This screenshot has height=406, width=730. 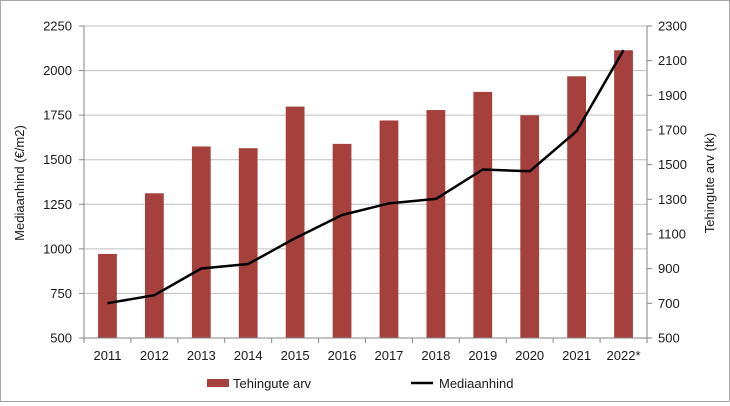 I want to click on y2-axis-title: Tehingute arv (tk), so click(x=709, y=183).